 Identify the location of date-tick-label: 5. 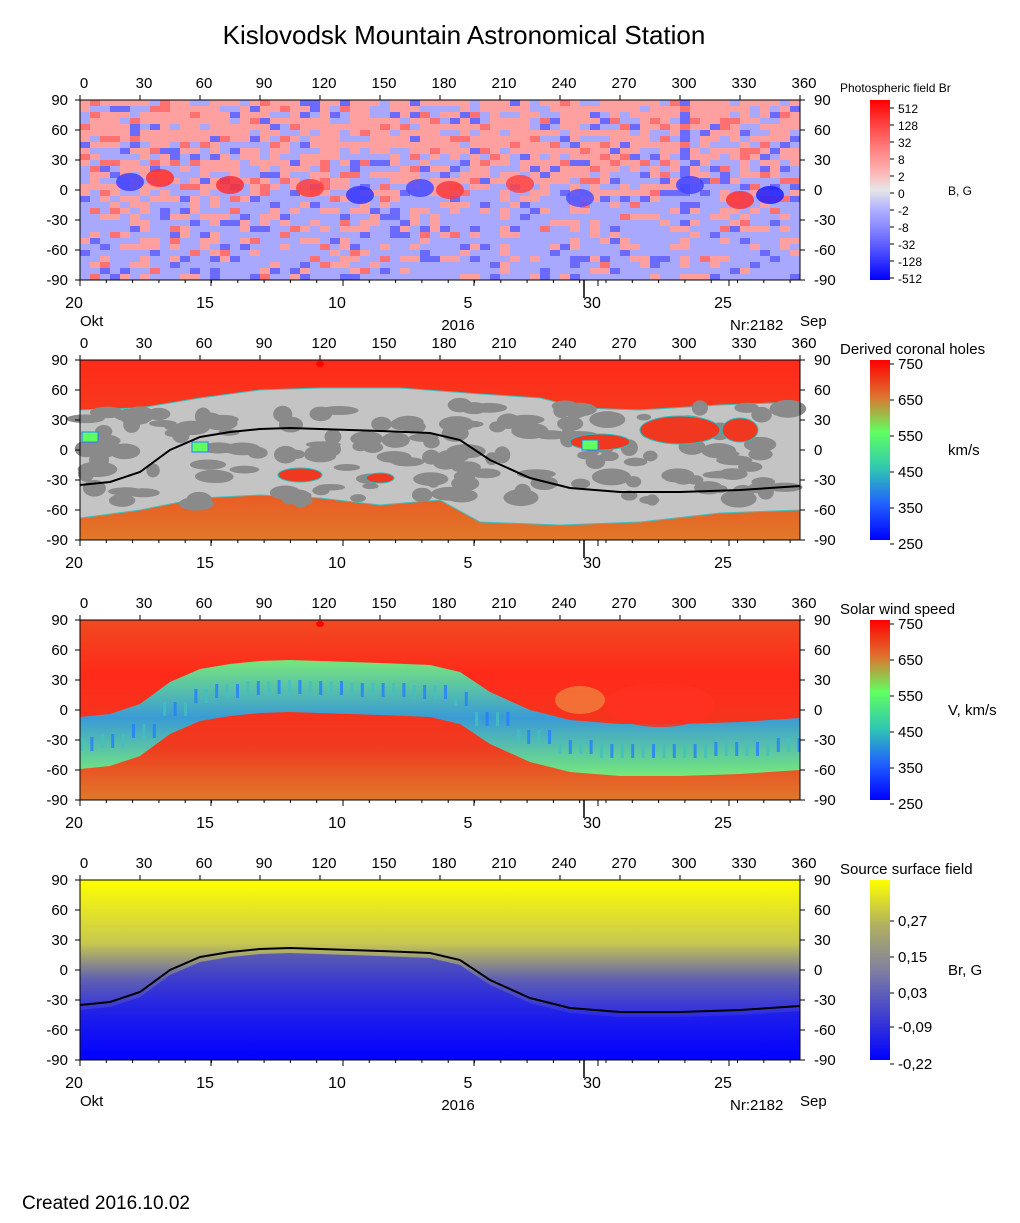
(468, 563).